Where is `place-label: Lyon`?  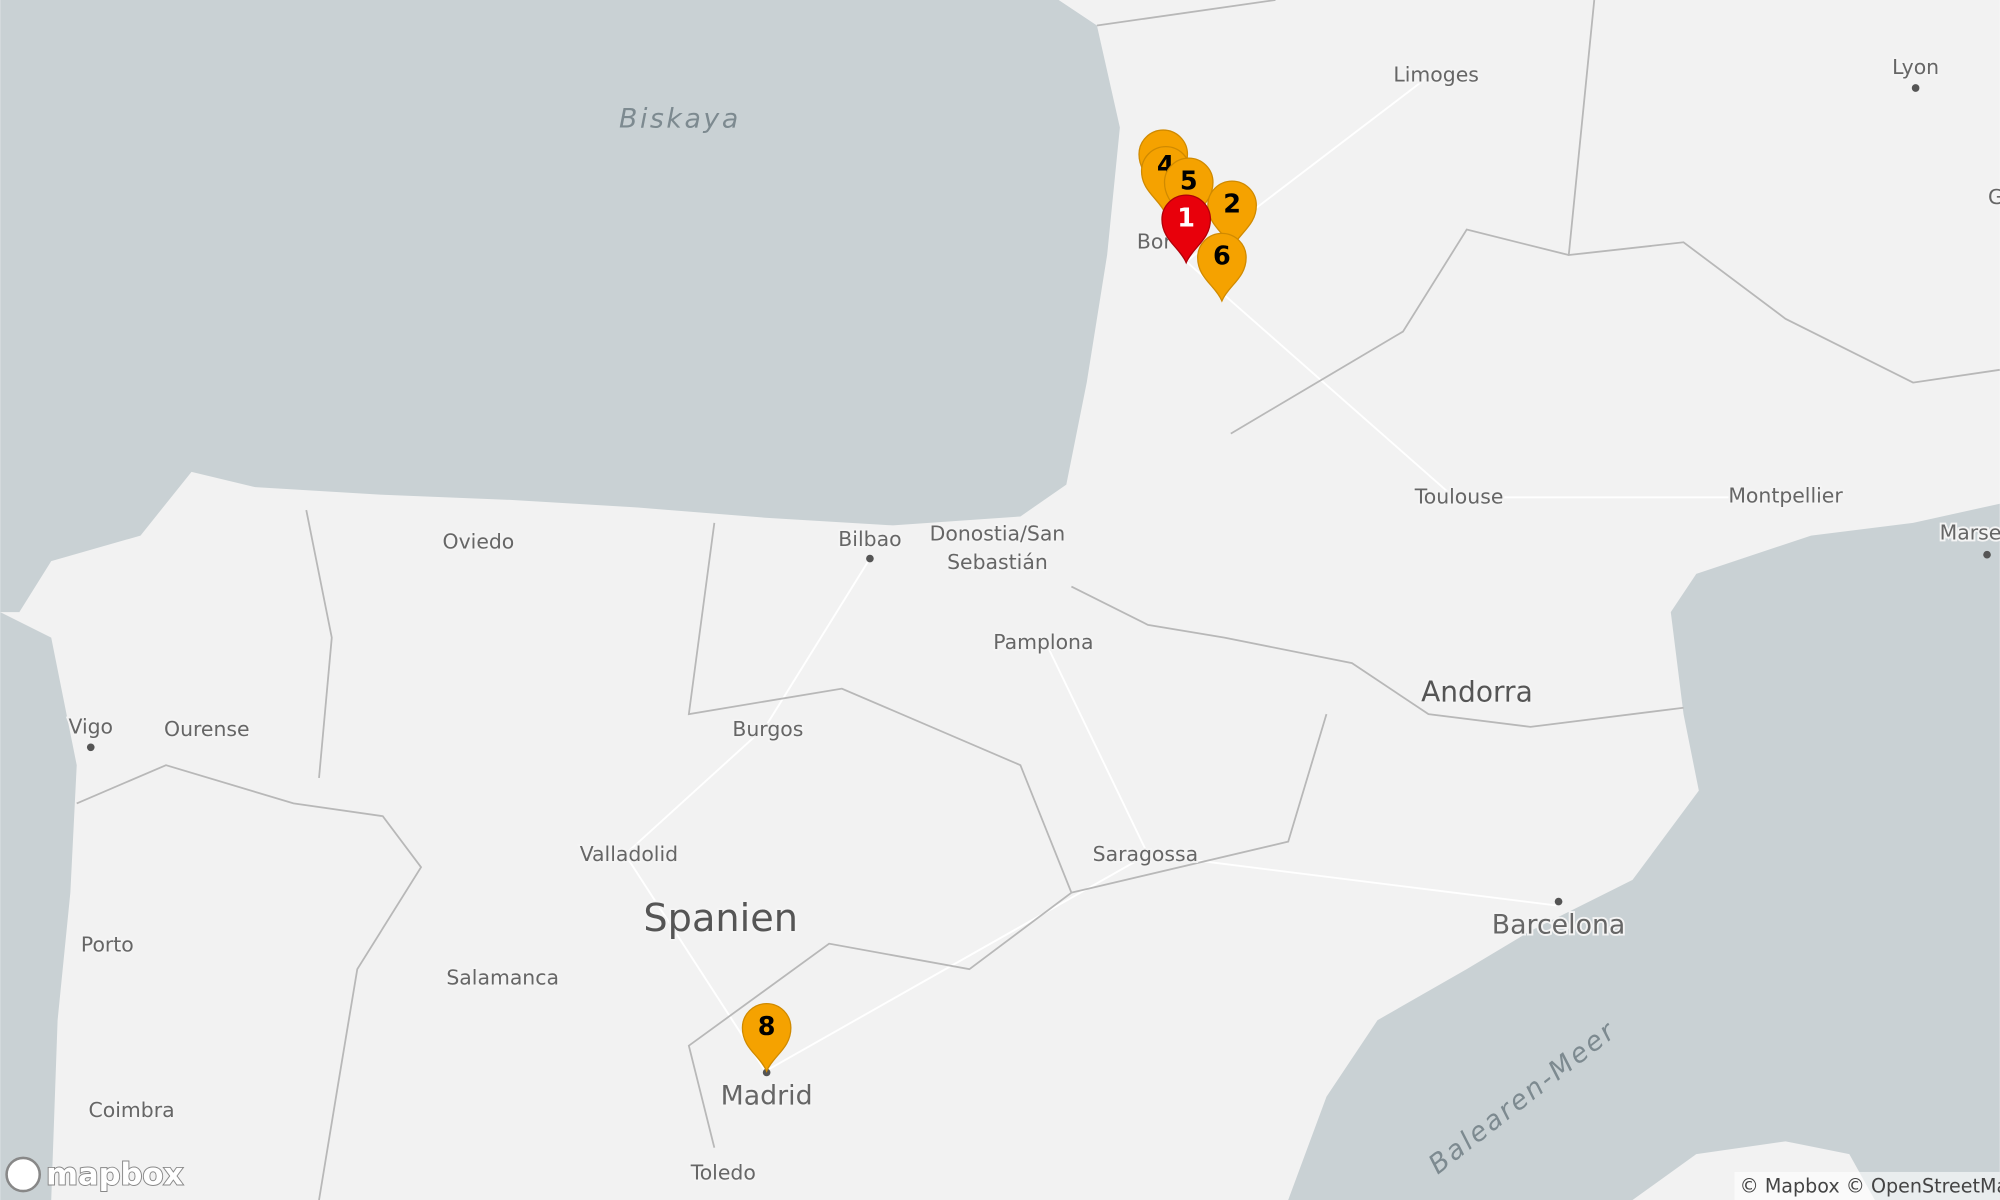
place-label: Lyon is located at coordinates (1915, 67).